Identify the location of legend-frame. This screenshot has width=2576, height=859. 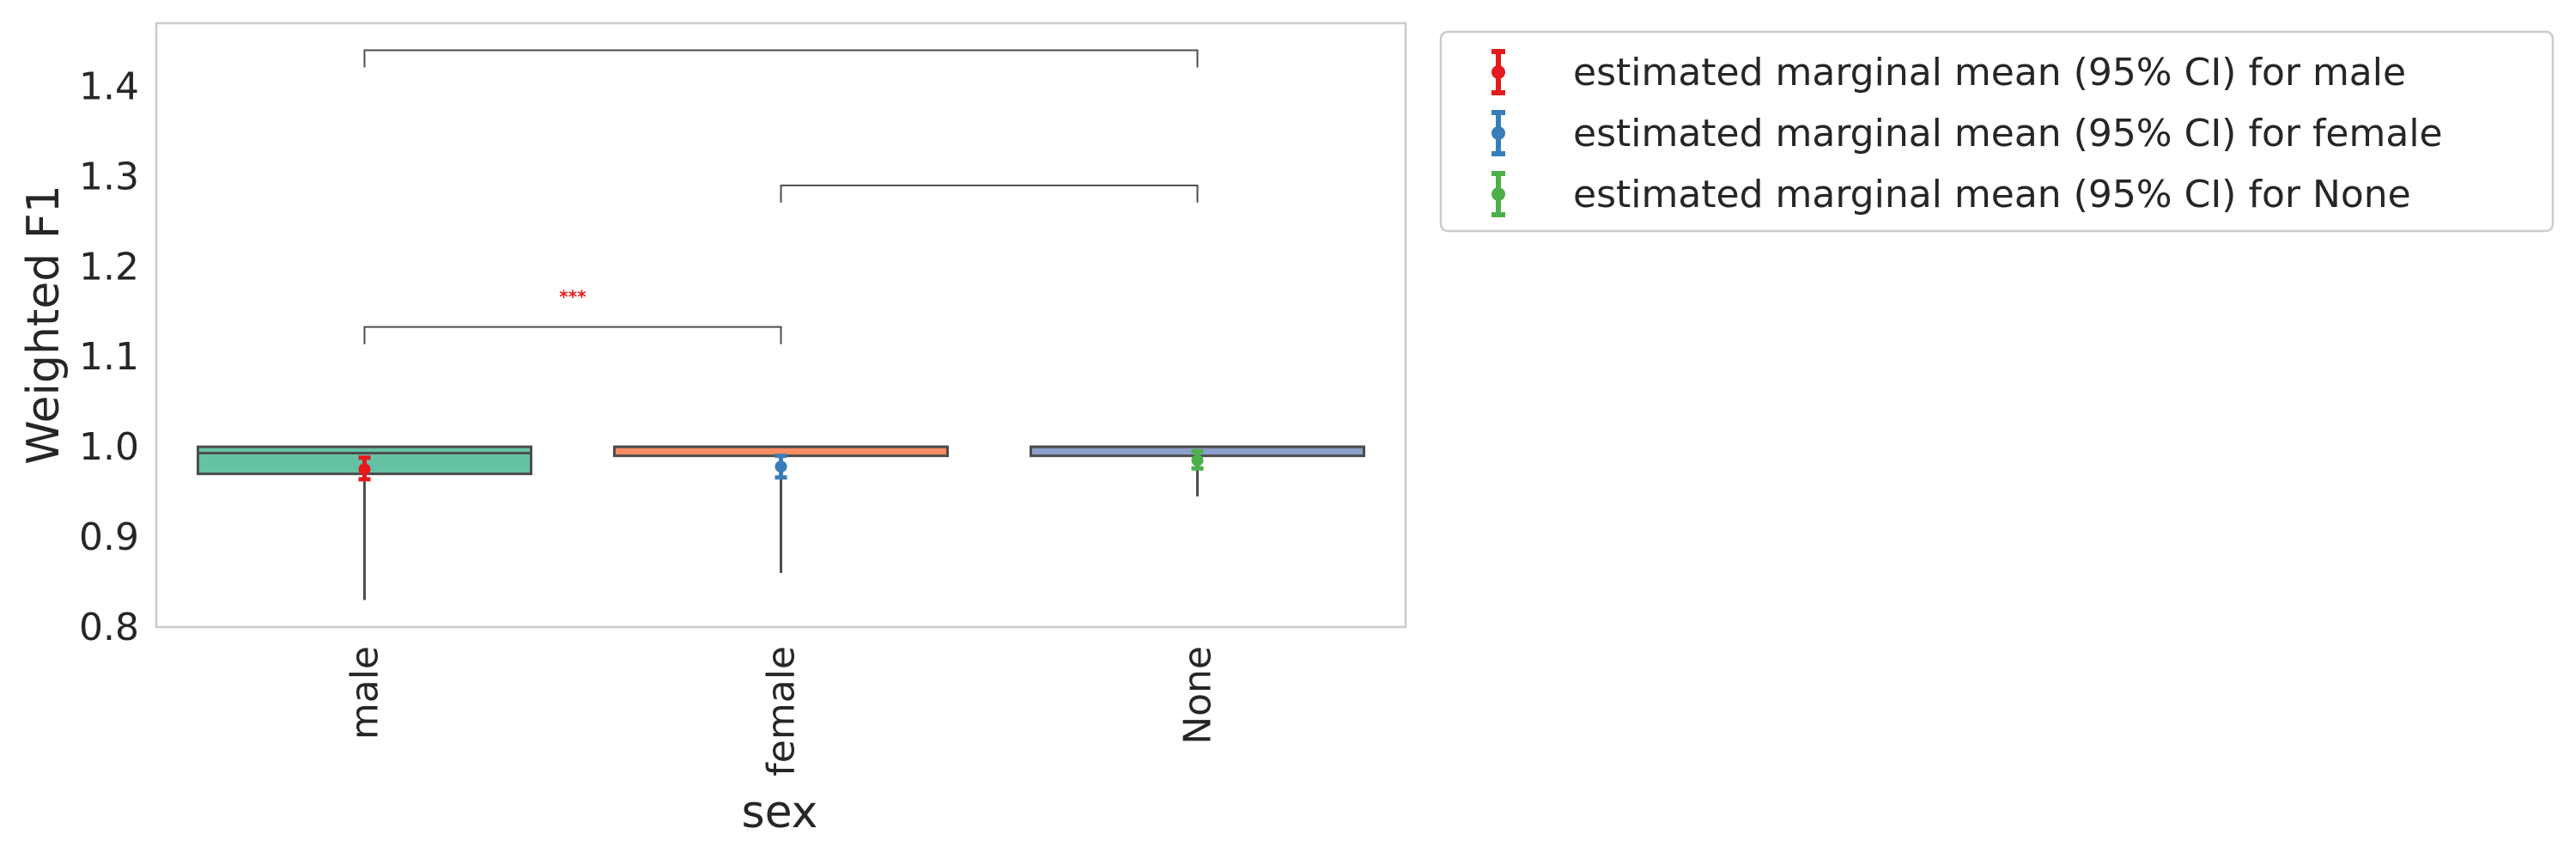
(1997, 132).